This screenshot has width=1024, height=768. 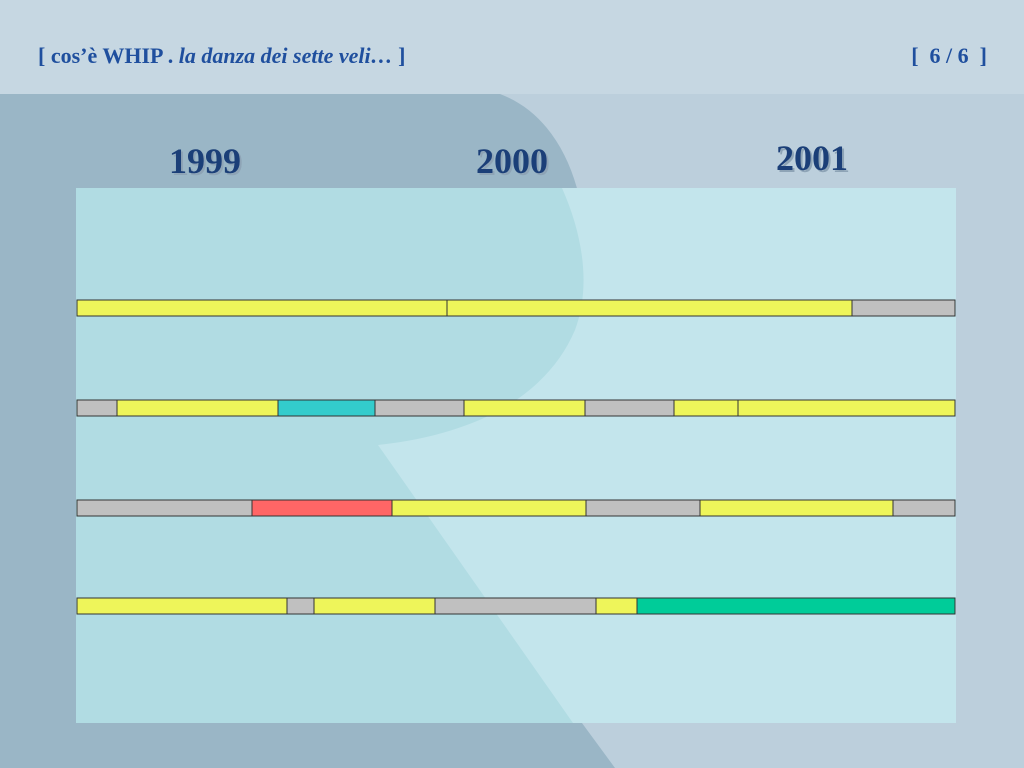 I want to click on title-part: ], so click(x=399, y=55).